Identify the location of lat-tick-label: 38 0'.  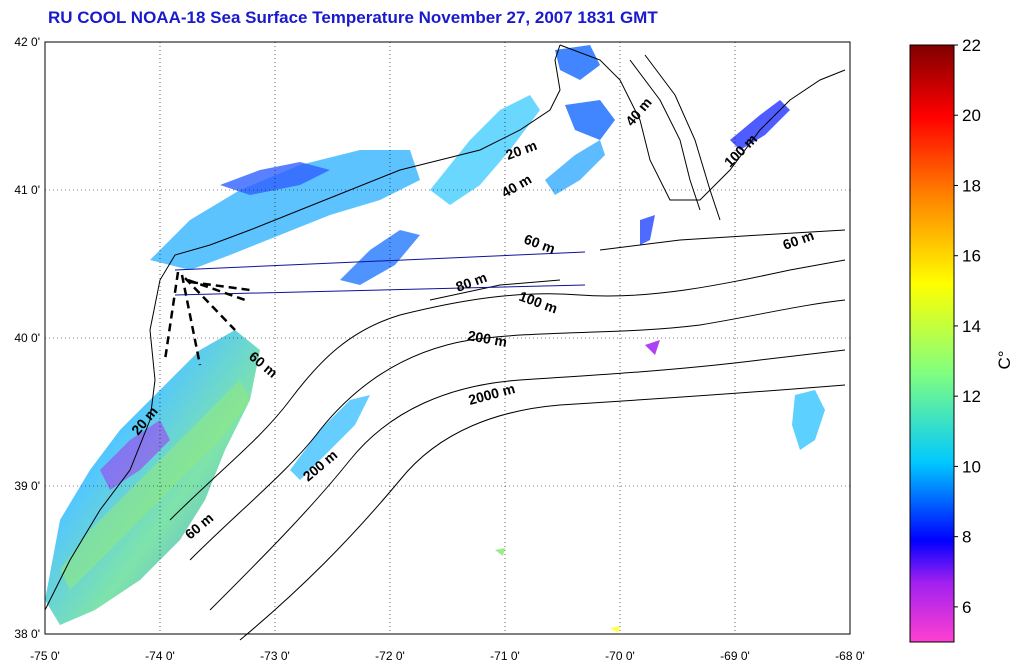
(27, 634).